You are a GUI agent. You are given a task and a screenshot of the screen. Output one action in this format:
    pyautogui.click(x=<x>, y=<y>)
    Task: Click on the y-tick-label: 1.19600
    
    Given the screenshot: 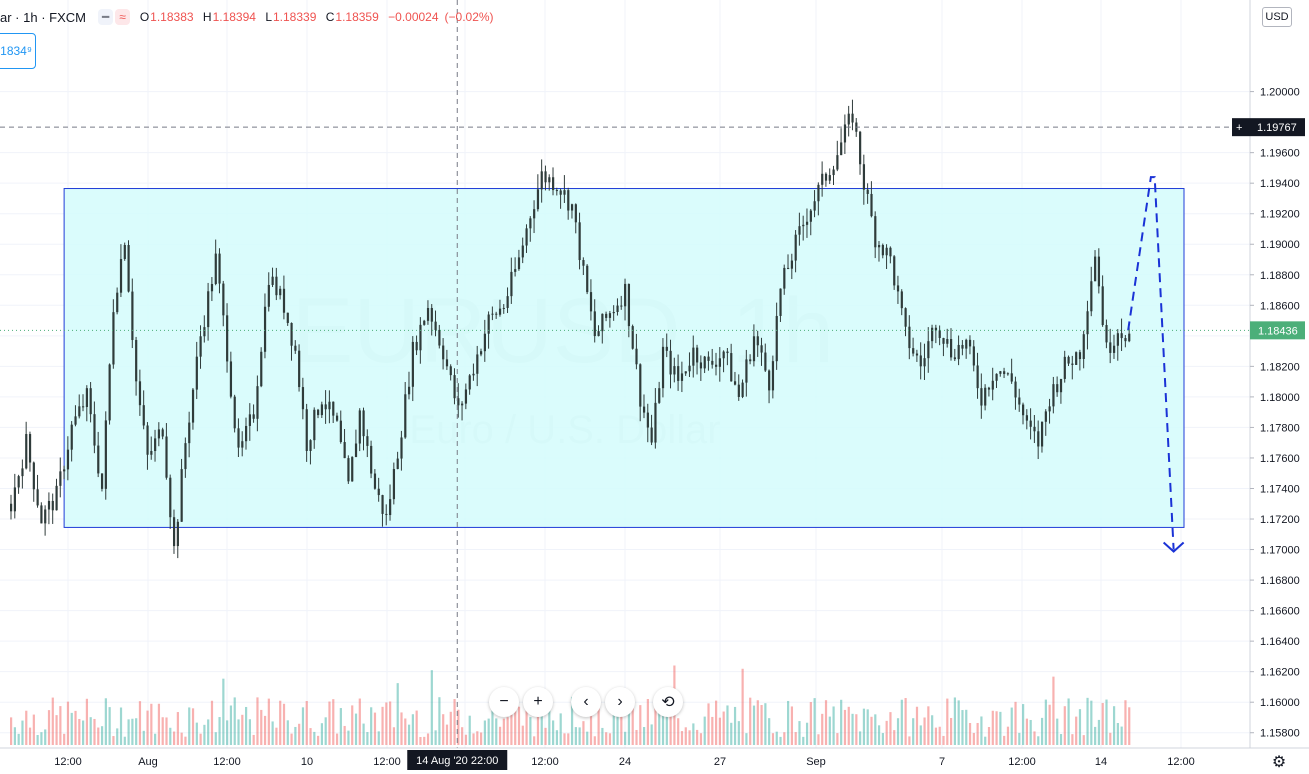 What is the action you would take?
    pyautogui.click(x=1280, y=154)
    